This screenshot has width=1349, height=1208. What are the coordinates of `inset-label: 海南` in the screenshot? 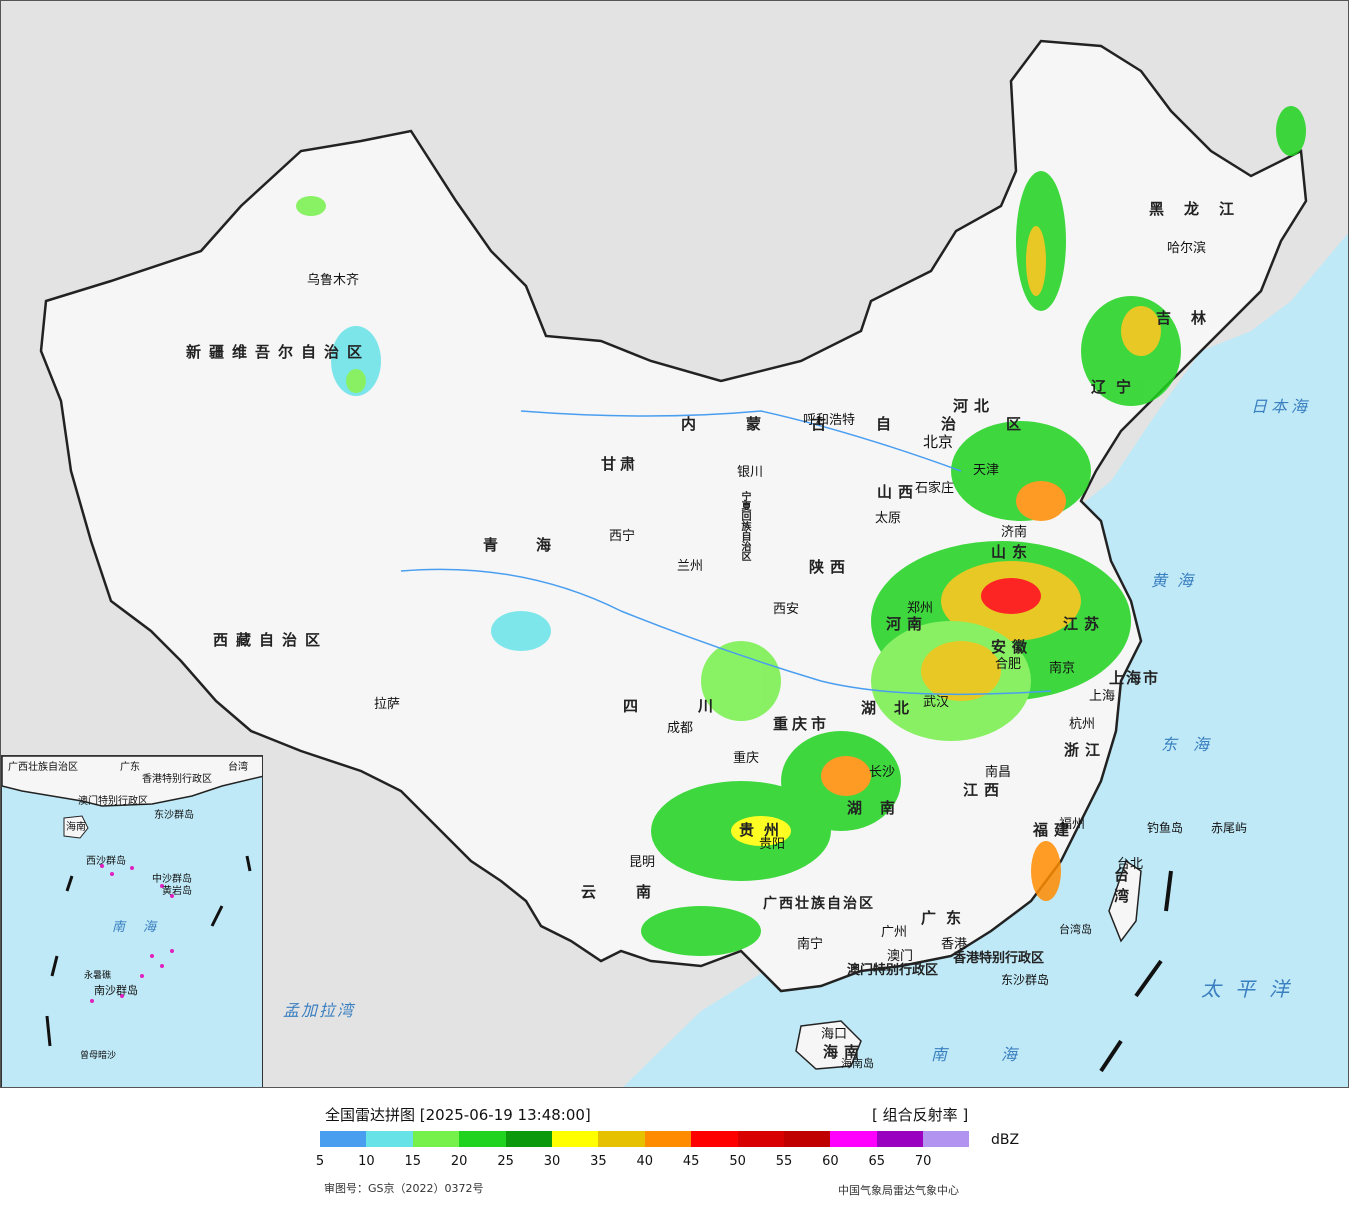 It's located at (76, 827).